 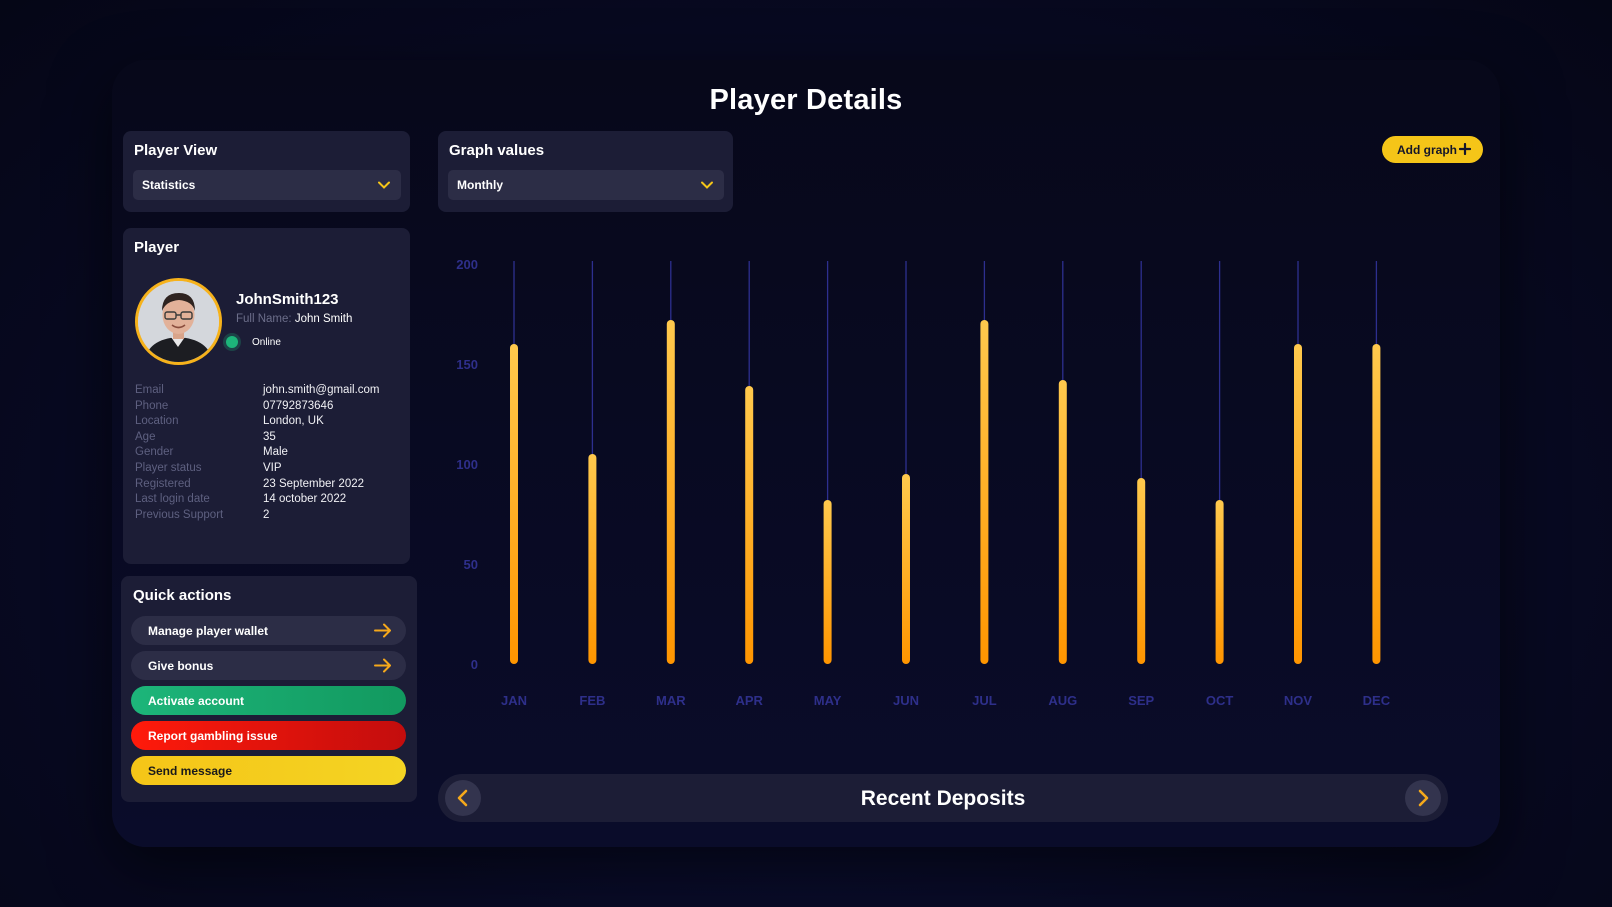 What do you see at coordinates (497, 150) in the screenshot?
I see `graph-values-title: Graph values` at bounding box center [497, 150].